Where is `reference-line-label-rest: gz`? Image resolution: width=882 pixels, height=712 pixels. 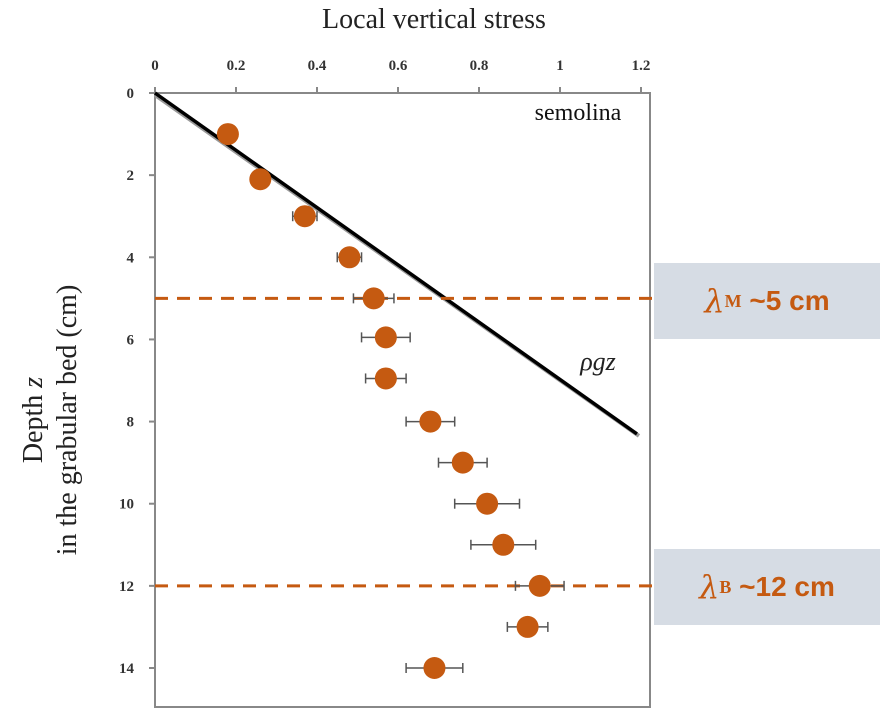
reference-line-label-rest: gz is located at coordinates (604, 361).